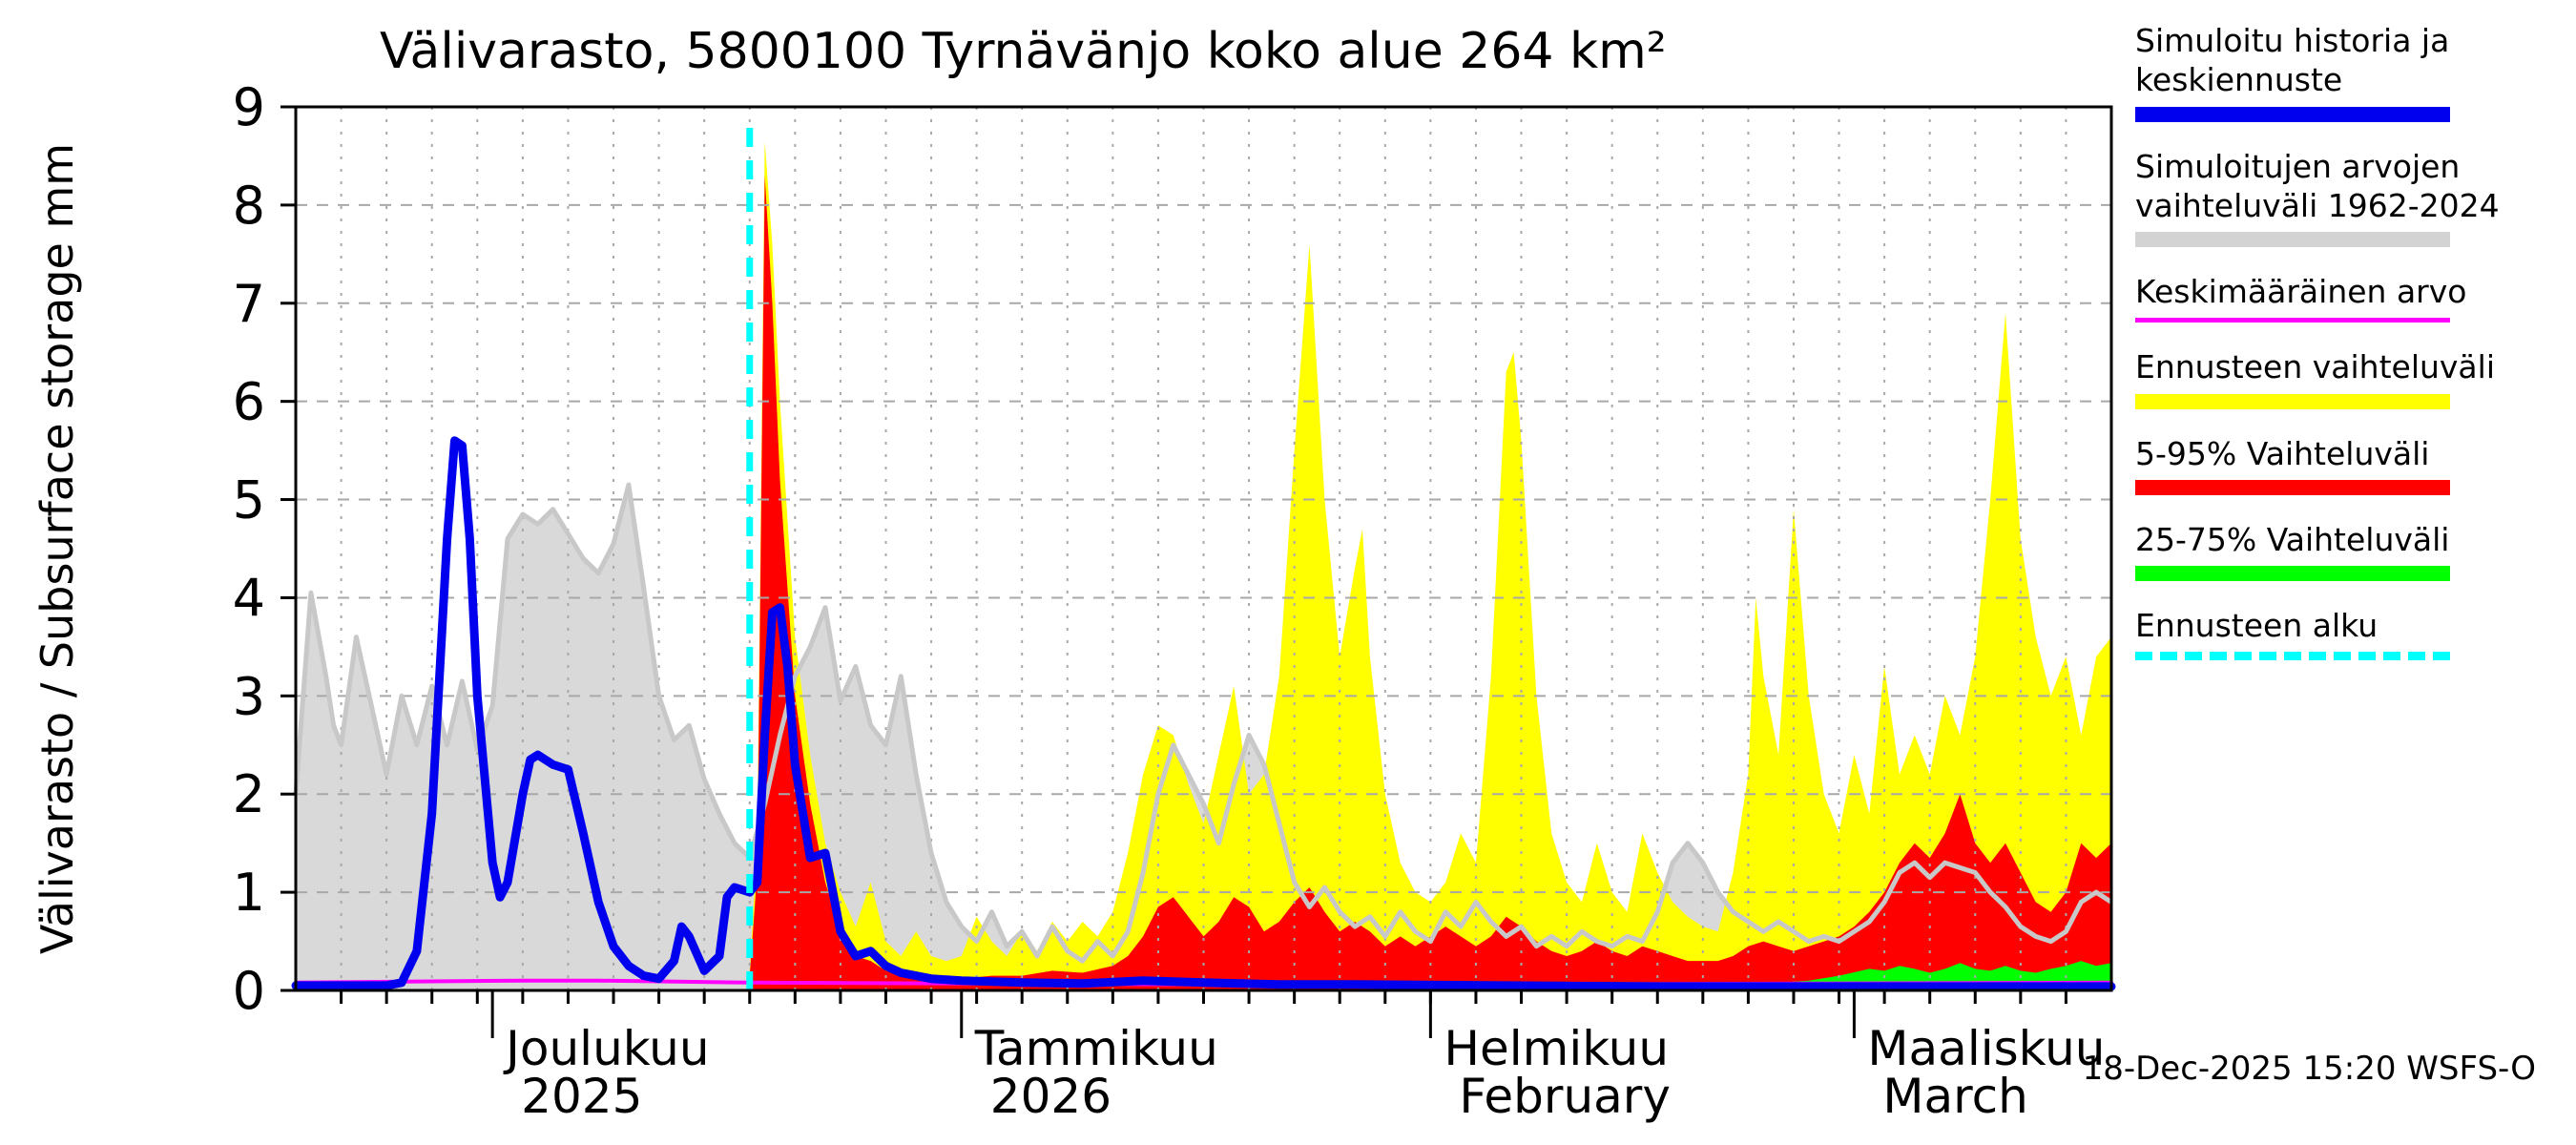 The width and height of the screenshot is (2576, 1145). Describe the element at coordinates (2301, 291) in the screenshot. I see `legend-label: Keskimääräinen arvo` at that location.